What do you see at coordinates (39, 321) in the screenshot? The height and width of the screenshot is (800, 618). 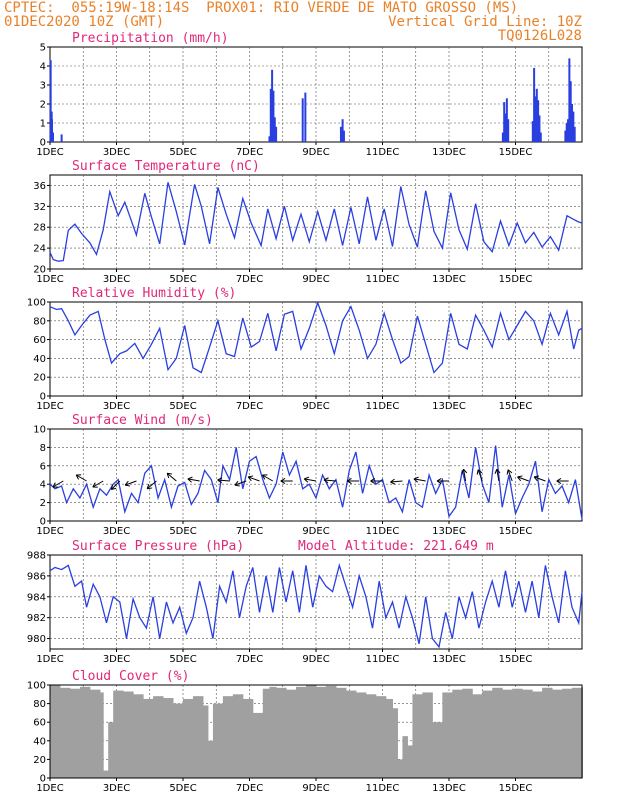 I see `y-tick-label: 80` at bounding box center [39, 321].